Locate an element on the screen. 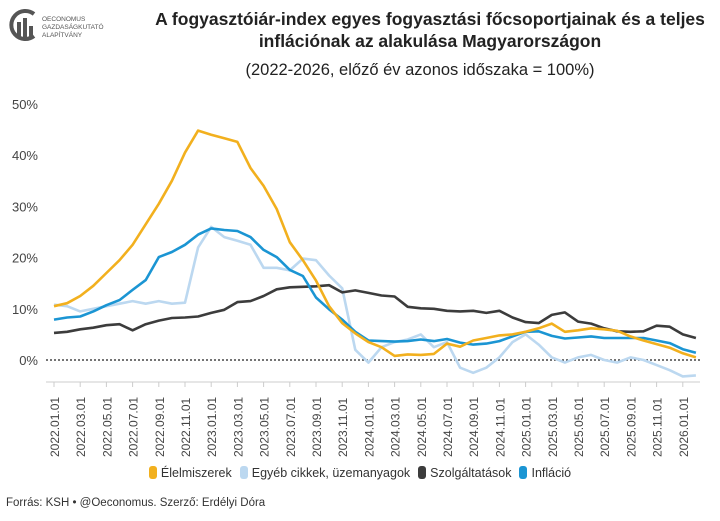 This screenshot has height=521, width=720. y-tick-label: 20% is located at coordinates (25, 258).